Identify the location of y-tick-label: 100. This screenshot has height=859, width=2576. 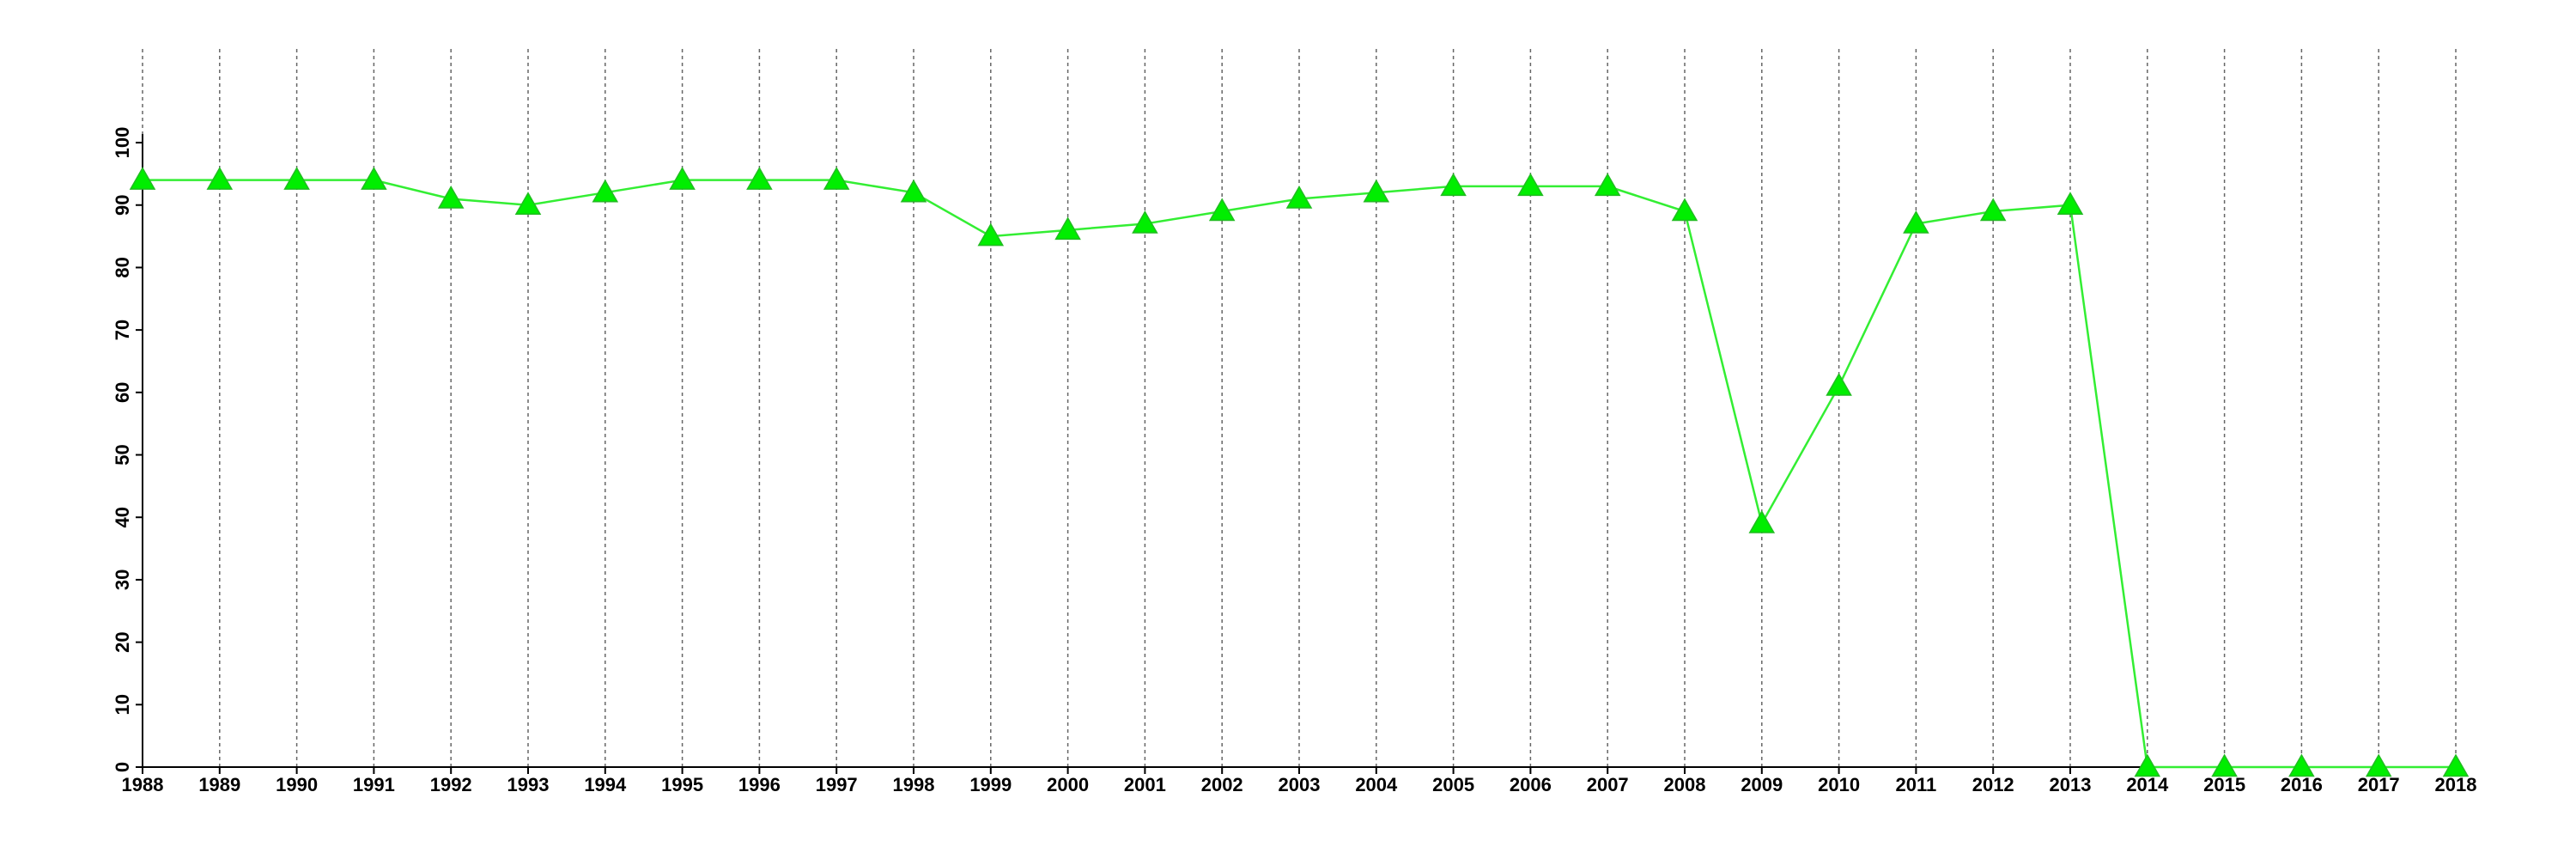
(123, 143).